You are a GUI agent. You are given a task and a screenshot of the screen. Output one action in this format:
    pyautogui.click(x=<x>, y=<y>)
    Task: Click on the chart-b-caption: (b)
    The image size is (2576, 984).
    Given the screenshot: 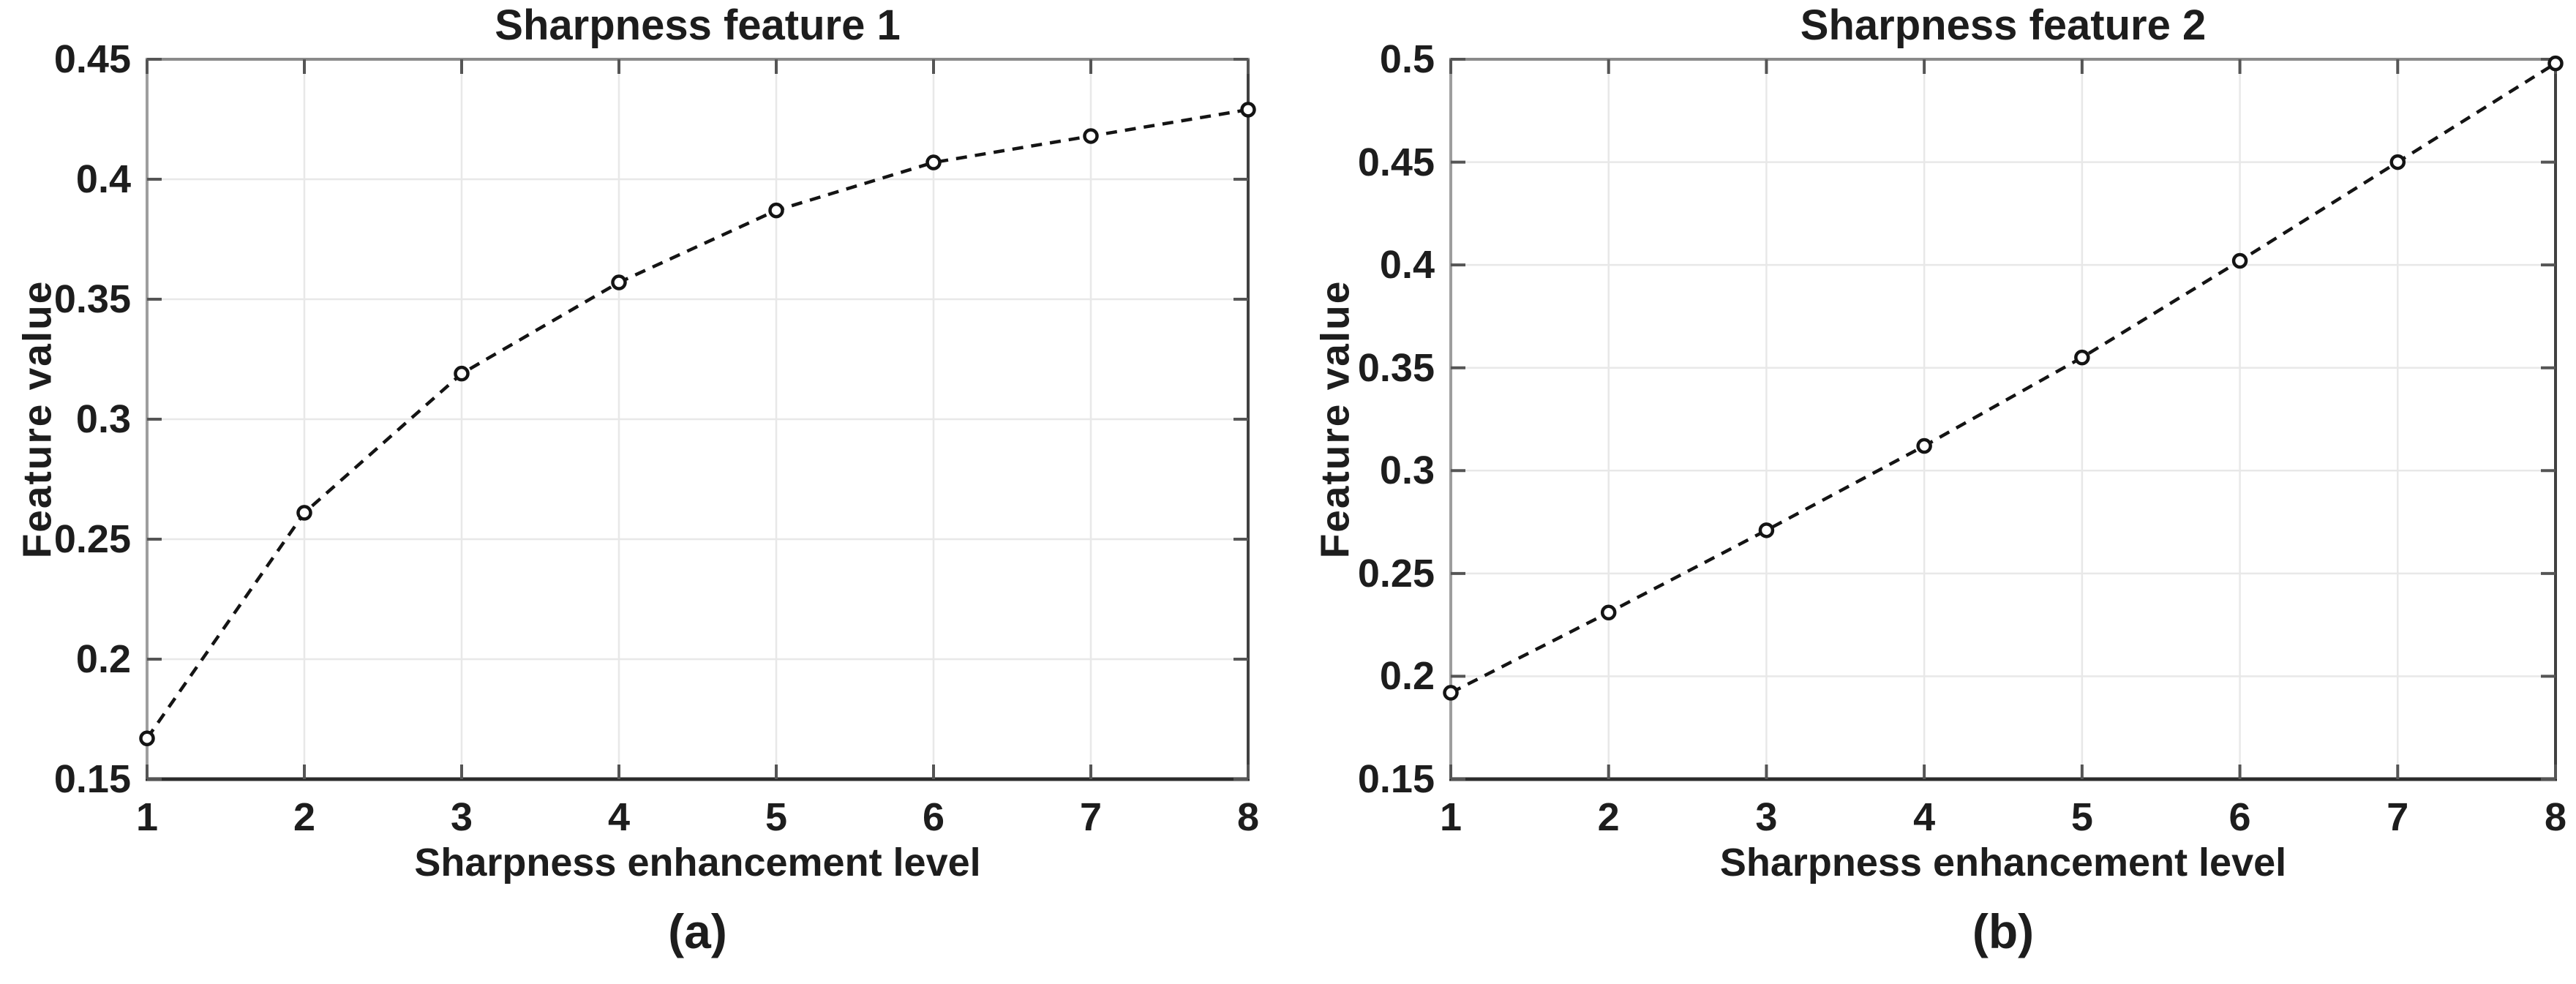 What is the action you would take?
    pyautogui.click(x=2003, y=931)
    